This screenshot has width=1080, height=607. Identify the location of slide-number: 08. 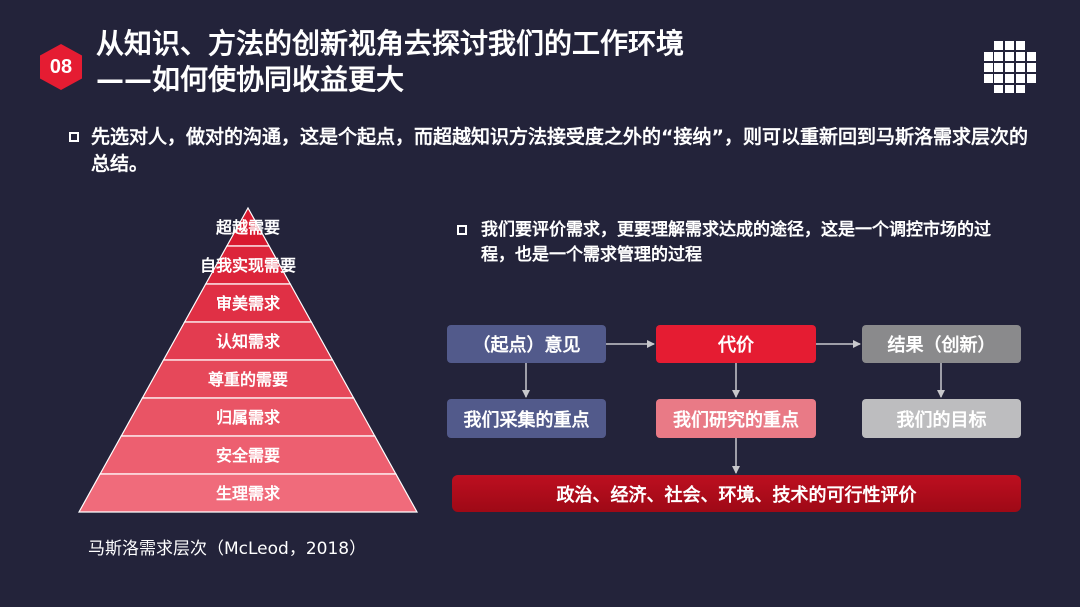
(61, 67).